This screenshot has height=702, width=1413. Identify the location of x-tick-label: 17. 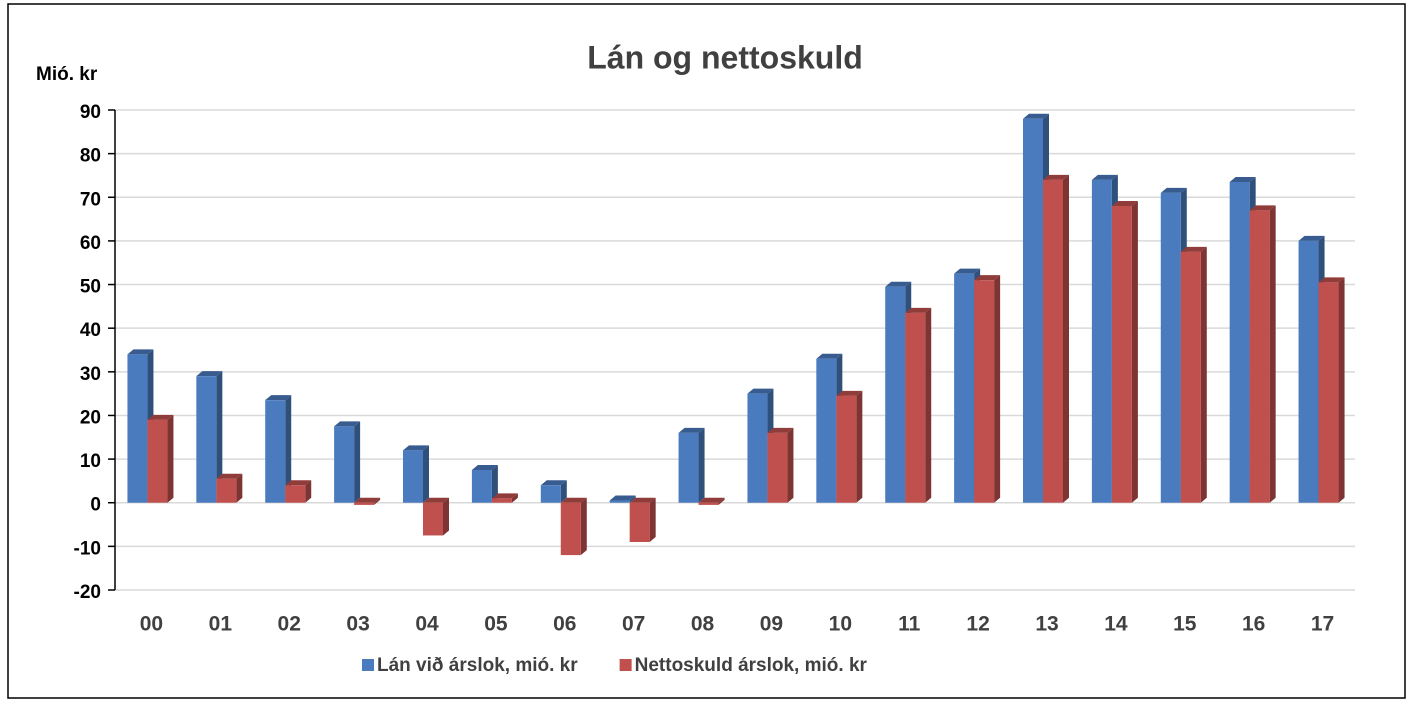
(1322, 624).